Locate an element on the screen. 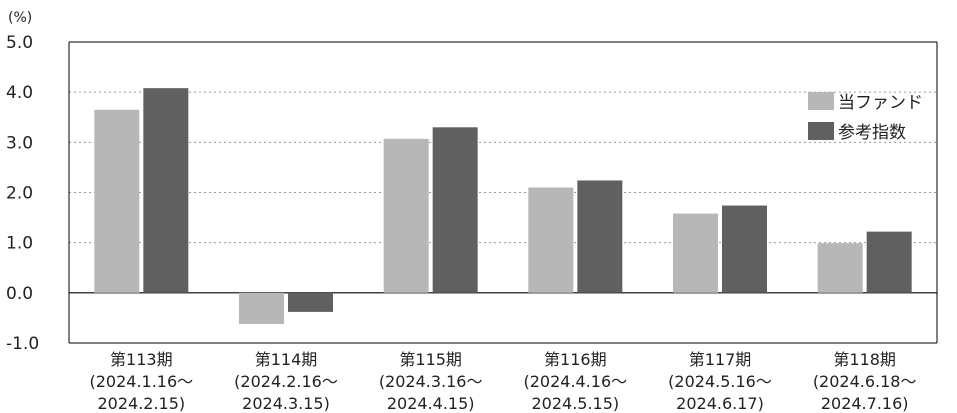  x-category-label: 第113期 is located at coordinates (141, 359).